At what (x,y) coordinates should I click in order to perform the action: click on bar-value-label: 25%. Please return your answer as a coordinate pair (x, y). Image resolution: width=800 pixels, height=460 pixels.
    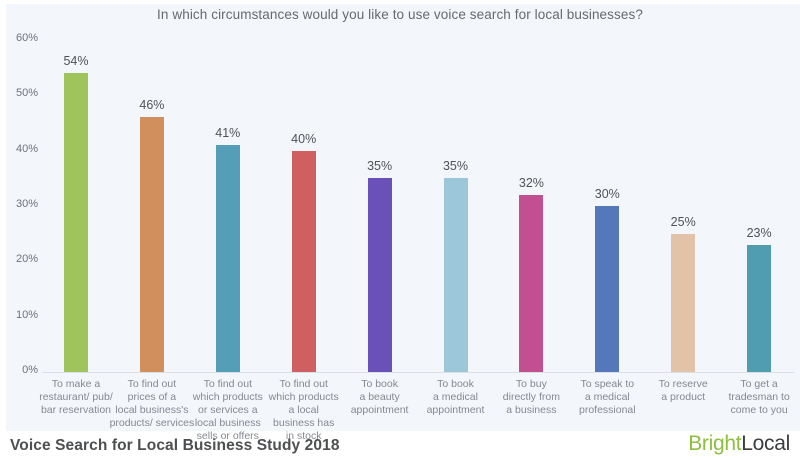
    Looking at the image, I should click on (683, 221).